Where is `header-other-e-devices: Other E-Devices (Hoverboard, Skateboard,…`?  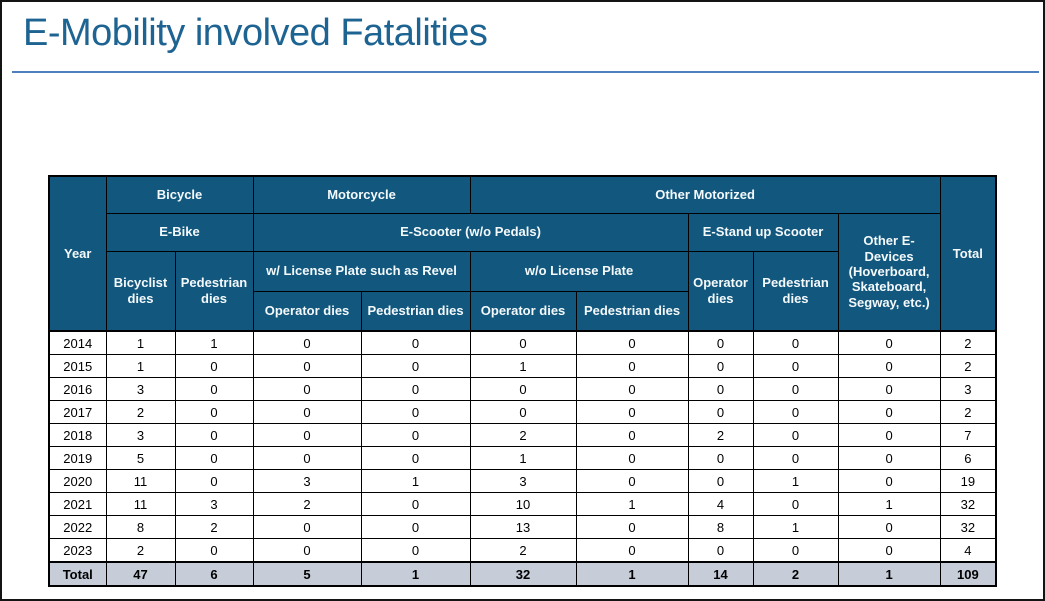 header-other-e-devices: Other E-Devices (Hoverboard, Skateboard,… is located at coordinates (889, 272).